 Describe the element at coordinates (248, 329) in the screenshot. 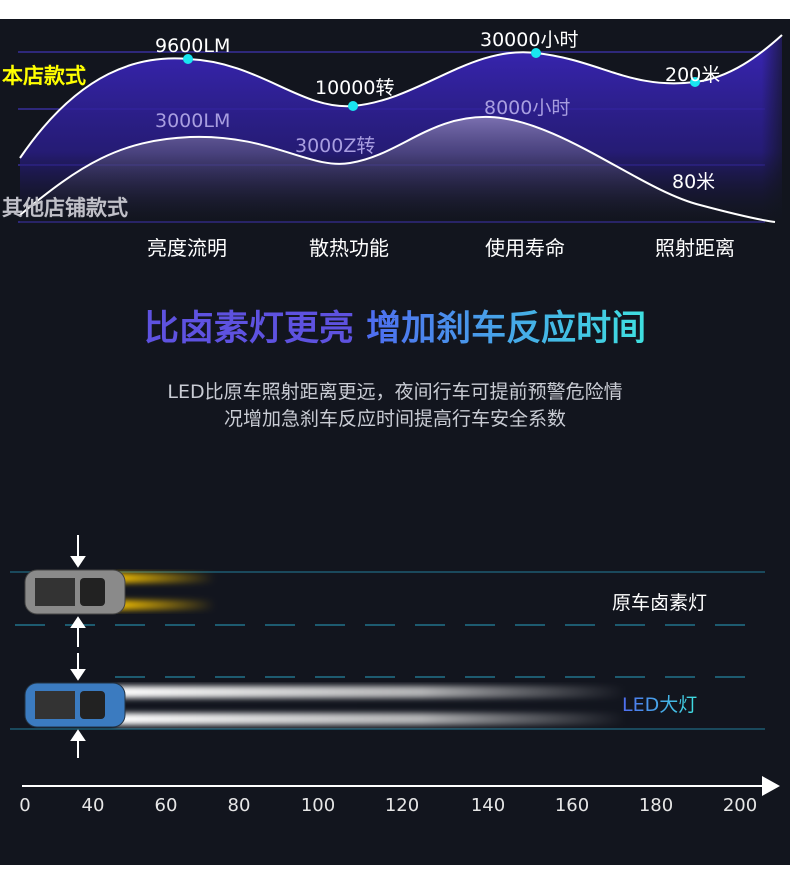

I see `headline-part1: 比卤素灯更亮` at that location.